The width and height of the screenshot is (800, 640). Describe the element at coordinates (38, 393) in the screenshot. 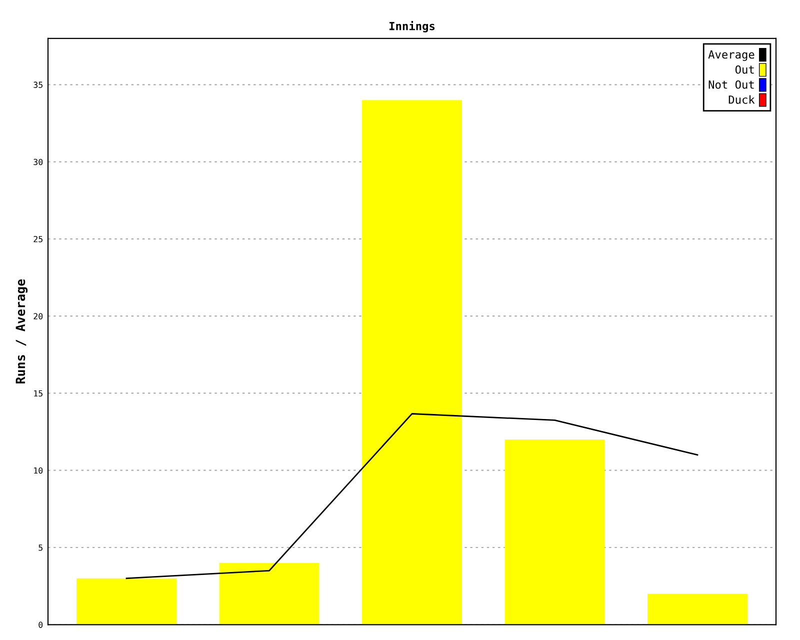

I see `y-tick-label: 15` at that location.